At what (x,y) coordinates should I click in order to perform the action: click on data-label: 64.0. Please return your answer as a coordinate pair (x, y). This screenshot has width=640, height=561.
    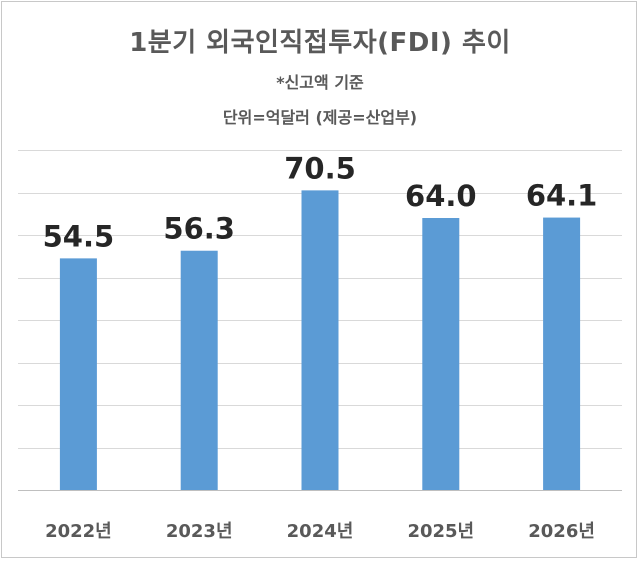
    Looking at the image, I should click on (441, 196).